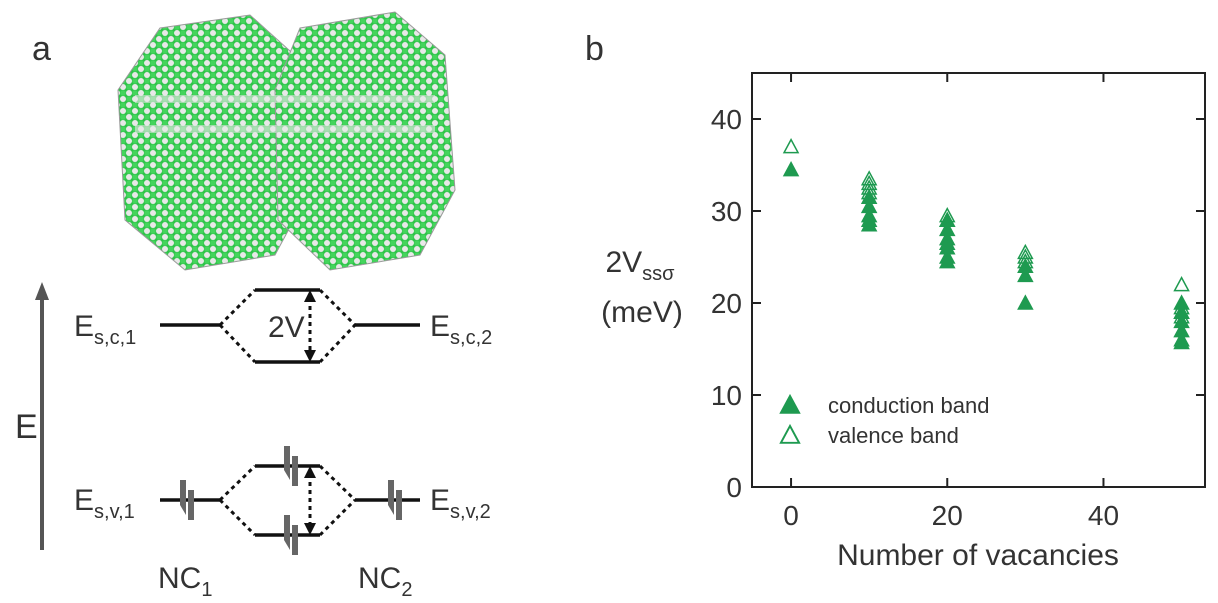 The width and height of the screenshot is (1218, 603). I want to click on level-label: Es,v,1, so click(104, 503).